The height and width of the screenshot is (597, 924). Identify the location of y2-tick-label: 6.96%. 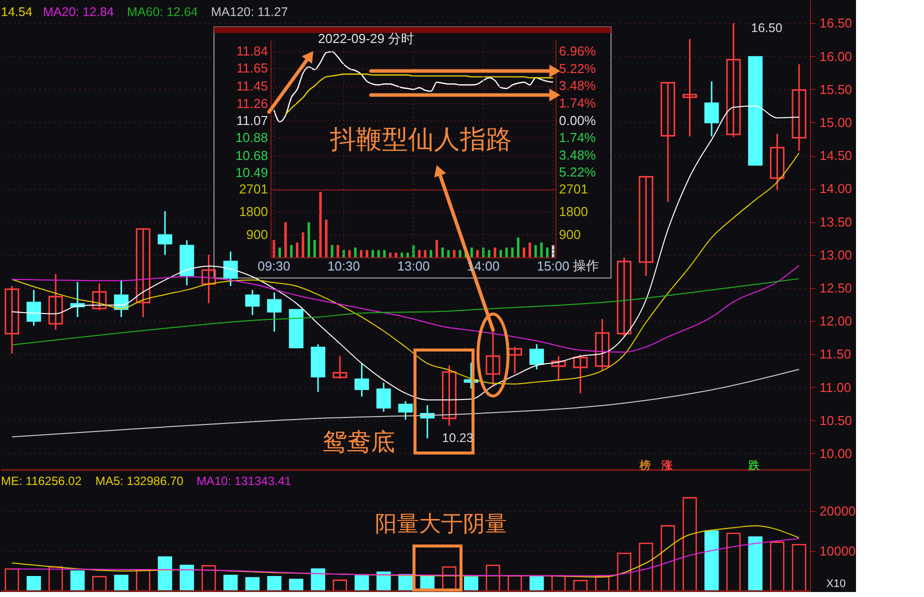
(577, 51).